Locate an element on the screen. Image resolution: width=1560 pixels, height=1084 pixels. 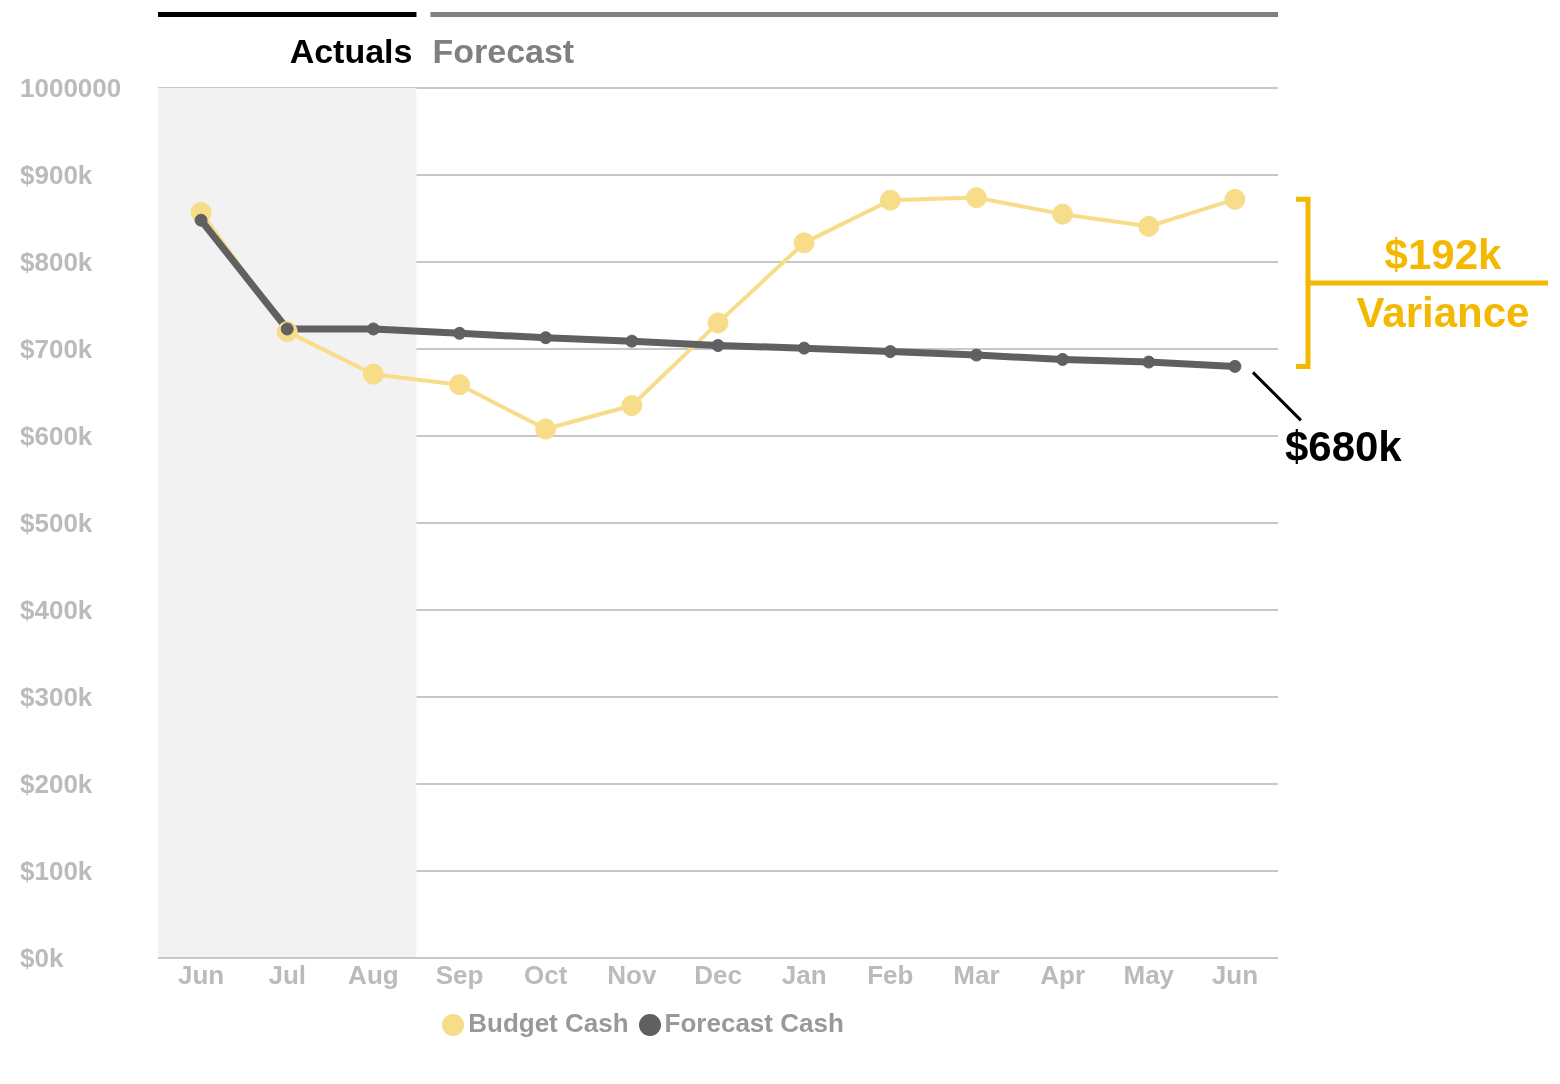
text: $680k is located at coordinates (1343, 447).